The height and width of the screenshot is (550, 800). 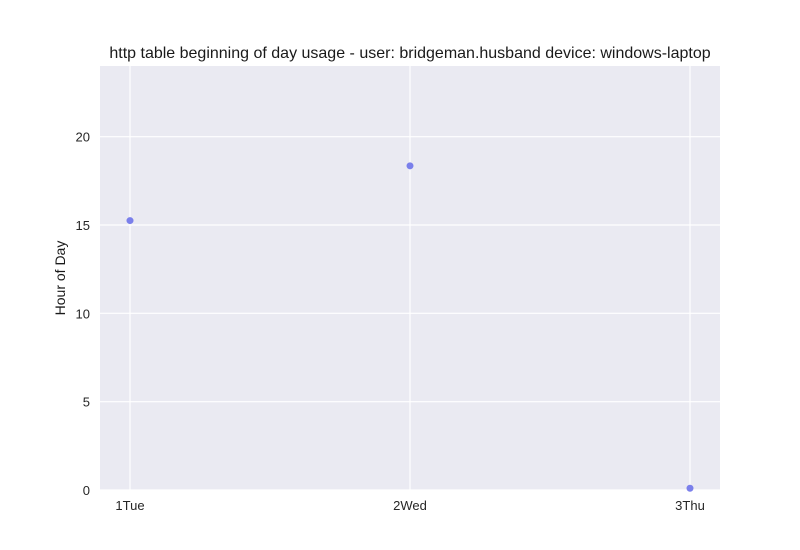 What do you see at coordinates (83, 225) in the screenshot?
I see `y-tick-label: 15` at bounding box center [83, 225].